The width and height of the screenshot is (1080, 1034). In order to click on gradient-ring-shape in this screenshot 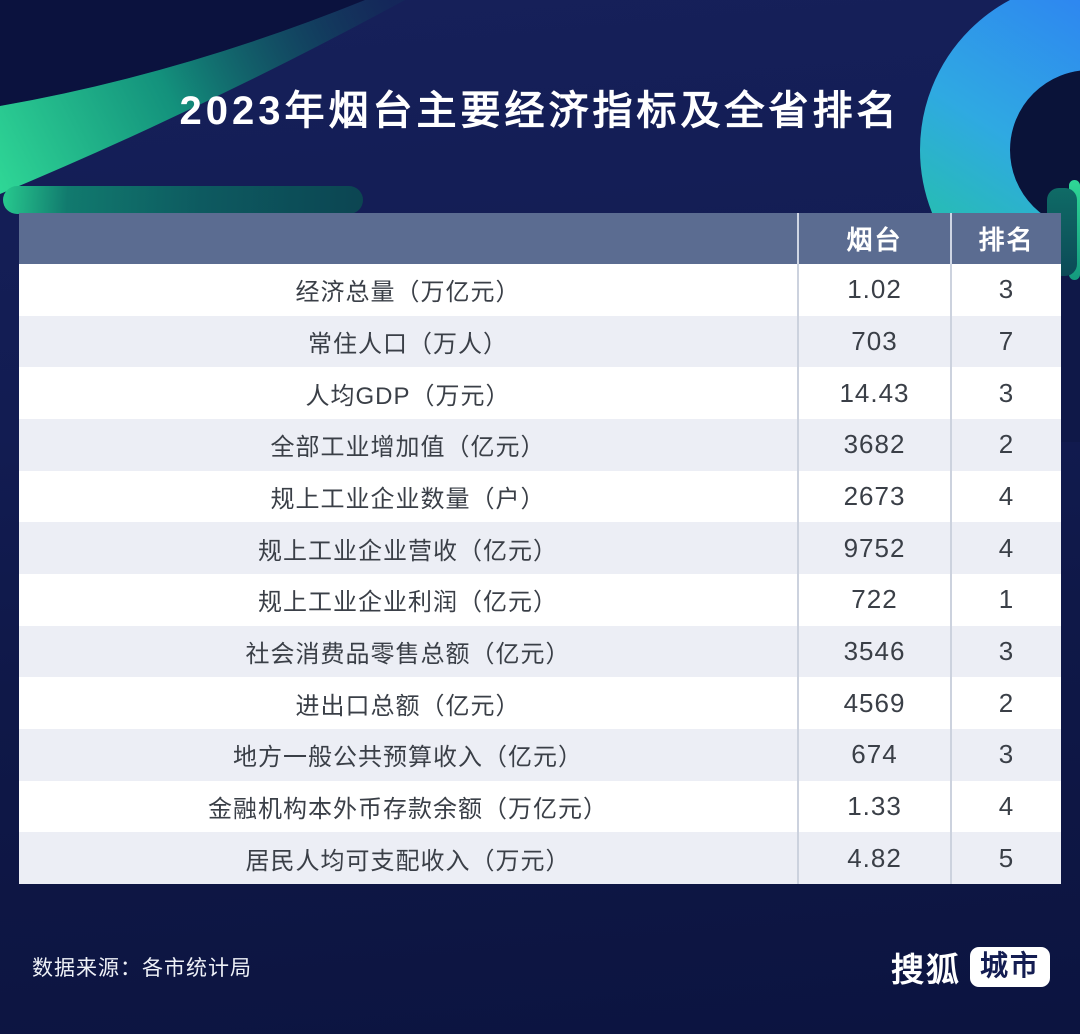, I will do `click(1000, 160)`.